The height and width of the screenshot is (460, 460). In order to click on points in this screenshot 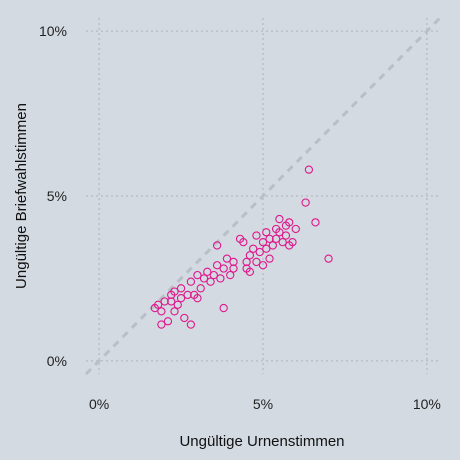, I will do `click(241, 247)`.